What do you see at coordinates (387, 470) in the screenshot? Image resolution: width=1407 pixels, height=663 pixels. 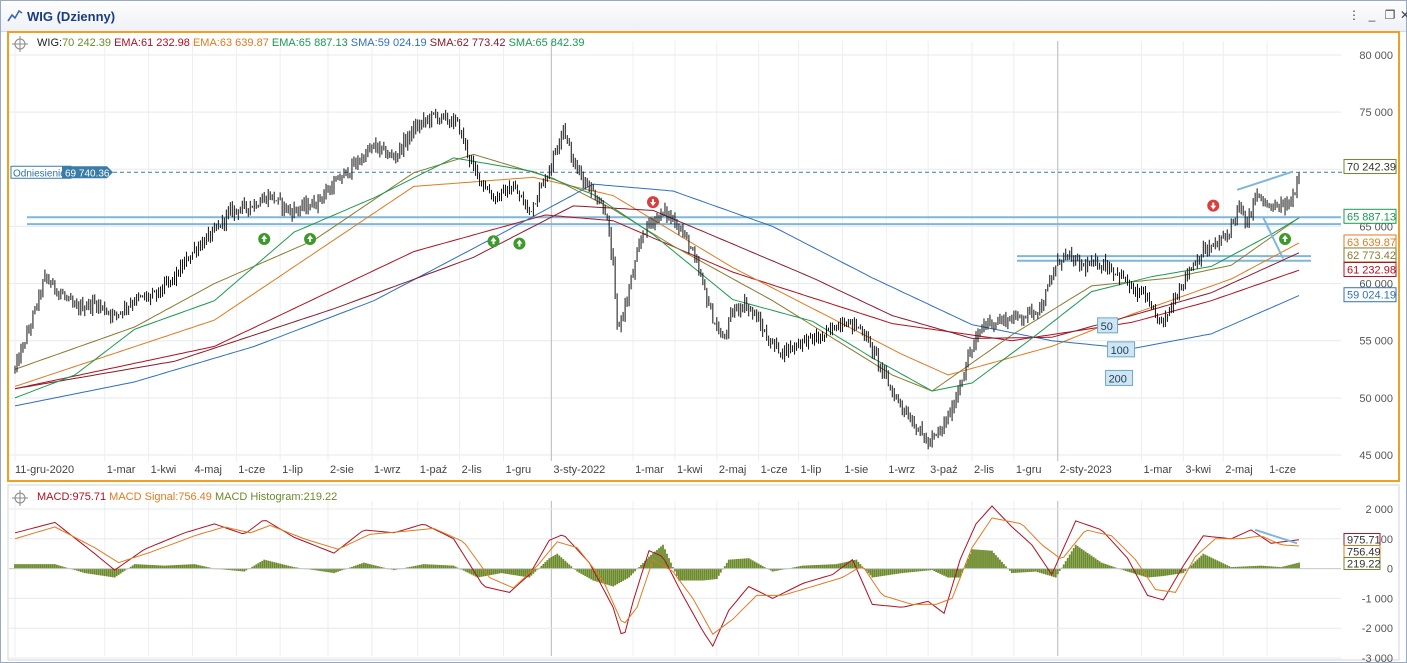 I see `x-tick-label: 1-wrz` at bounding box center [387, 470].